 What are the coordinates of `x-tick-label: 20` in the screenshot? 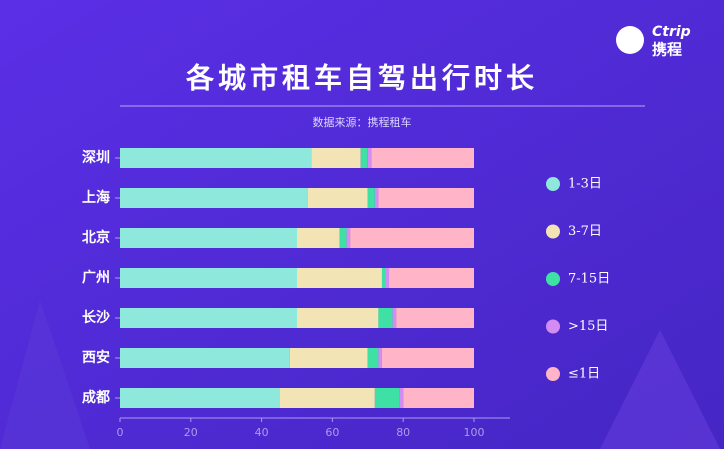 It's located at (191, 432).